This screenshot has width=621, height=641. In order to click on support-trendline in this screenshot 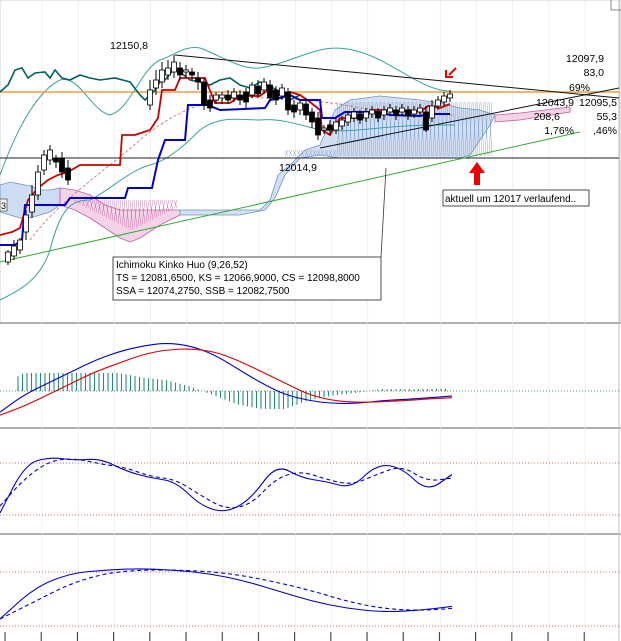, I will do `click(469, 118)`.